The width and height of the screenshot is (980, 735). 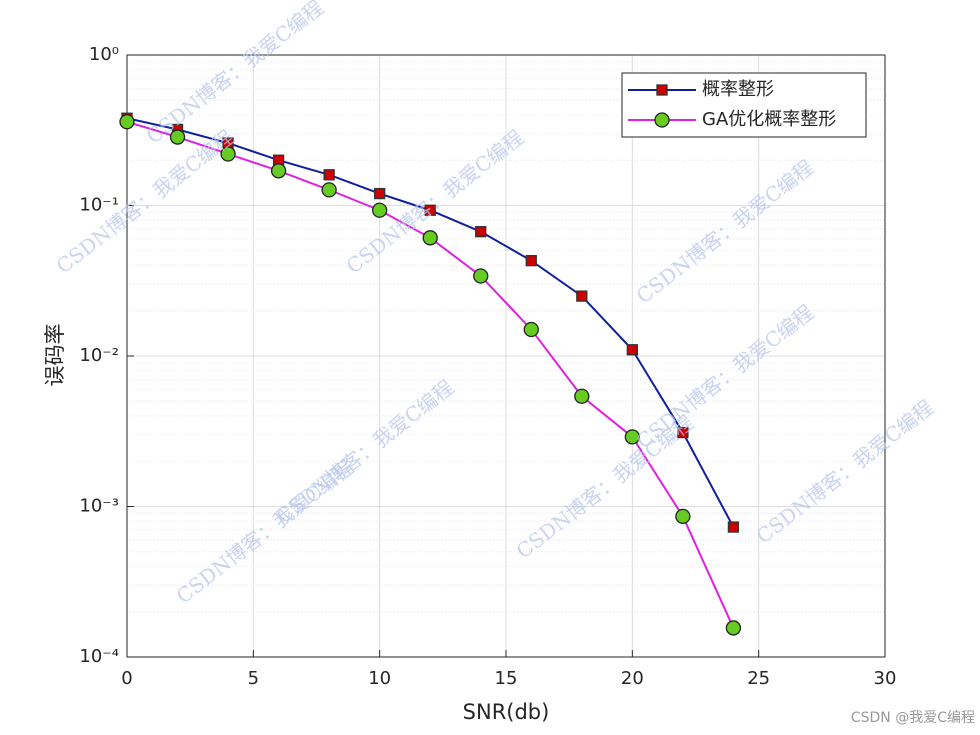 I want to click on x-tick-label: 10, so click(x=379, y=678).